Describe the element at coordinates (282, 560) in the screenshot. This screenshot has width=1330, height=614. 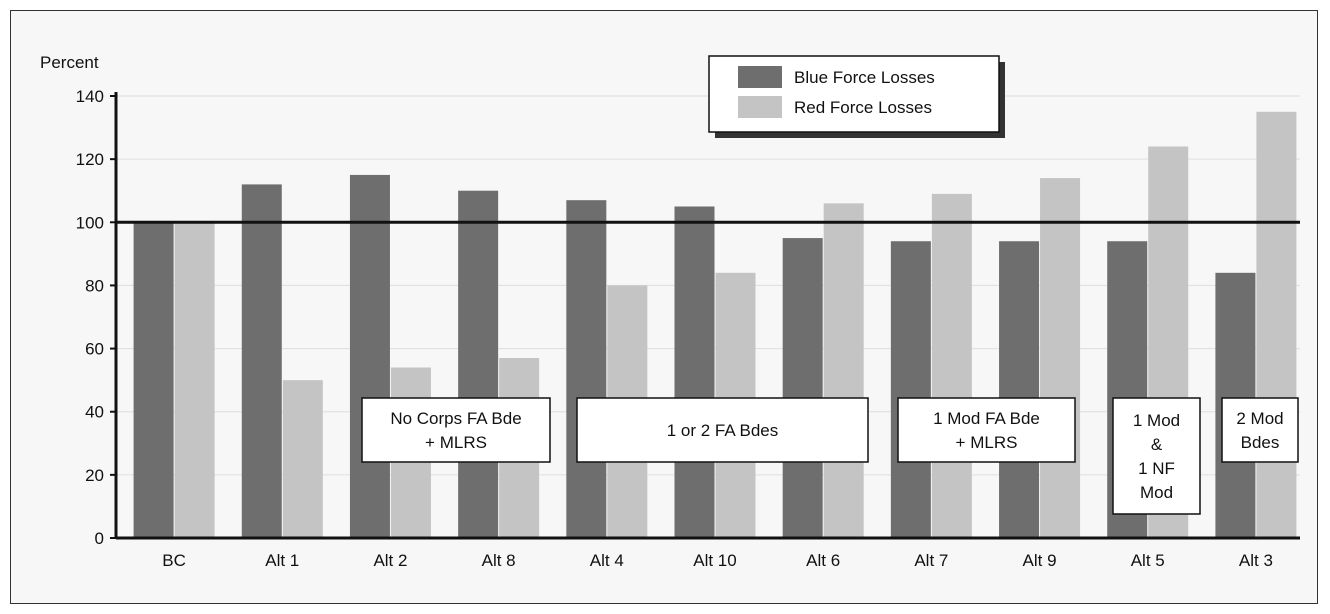
I see `x-tick-label: Alt 1` at that location.